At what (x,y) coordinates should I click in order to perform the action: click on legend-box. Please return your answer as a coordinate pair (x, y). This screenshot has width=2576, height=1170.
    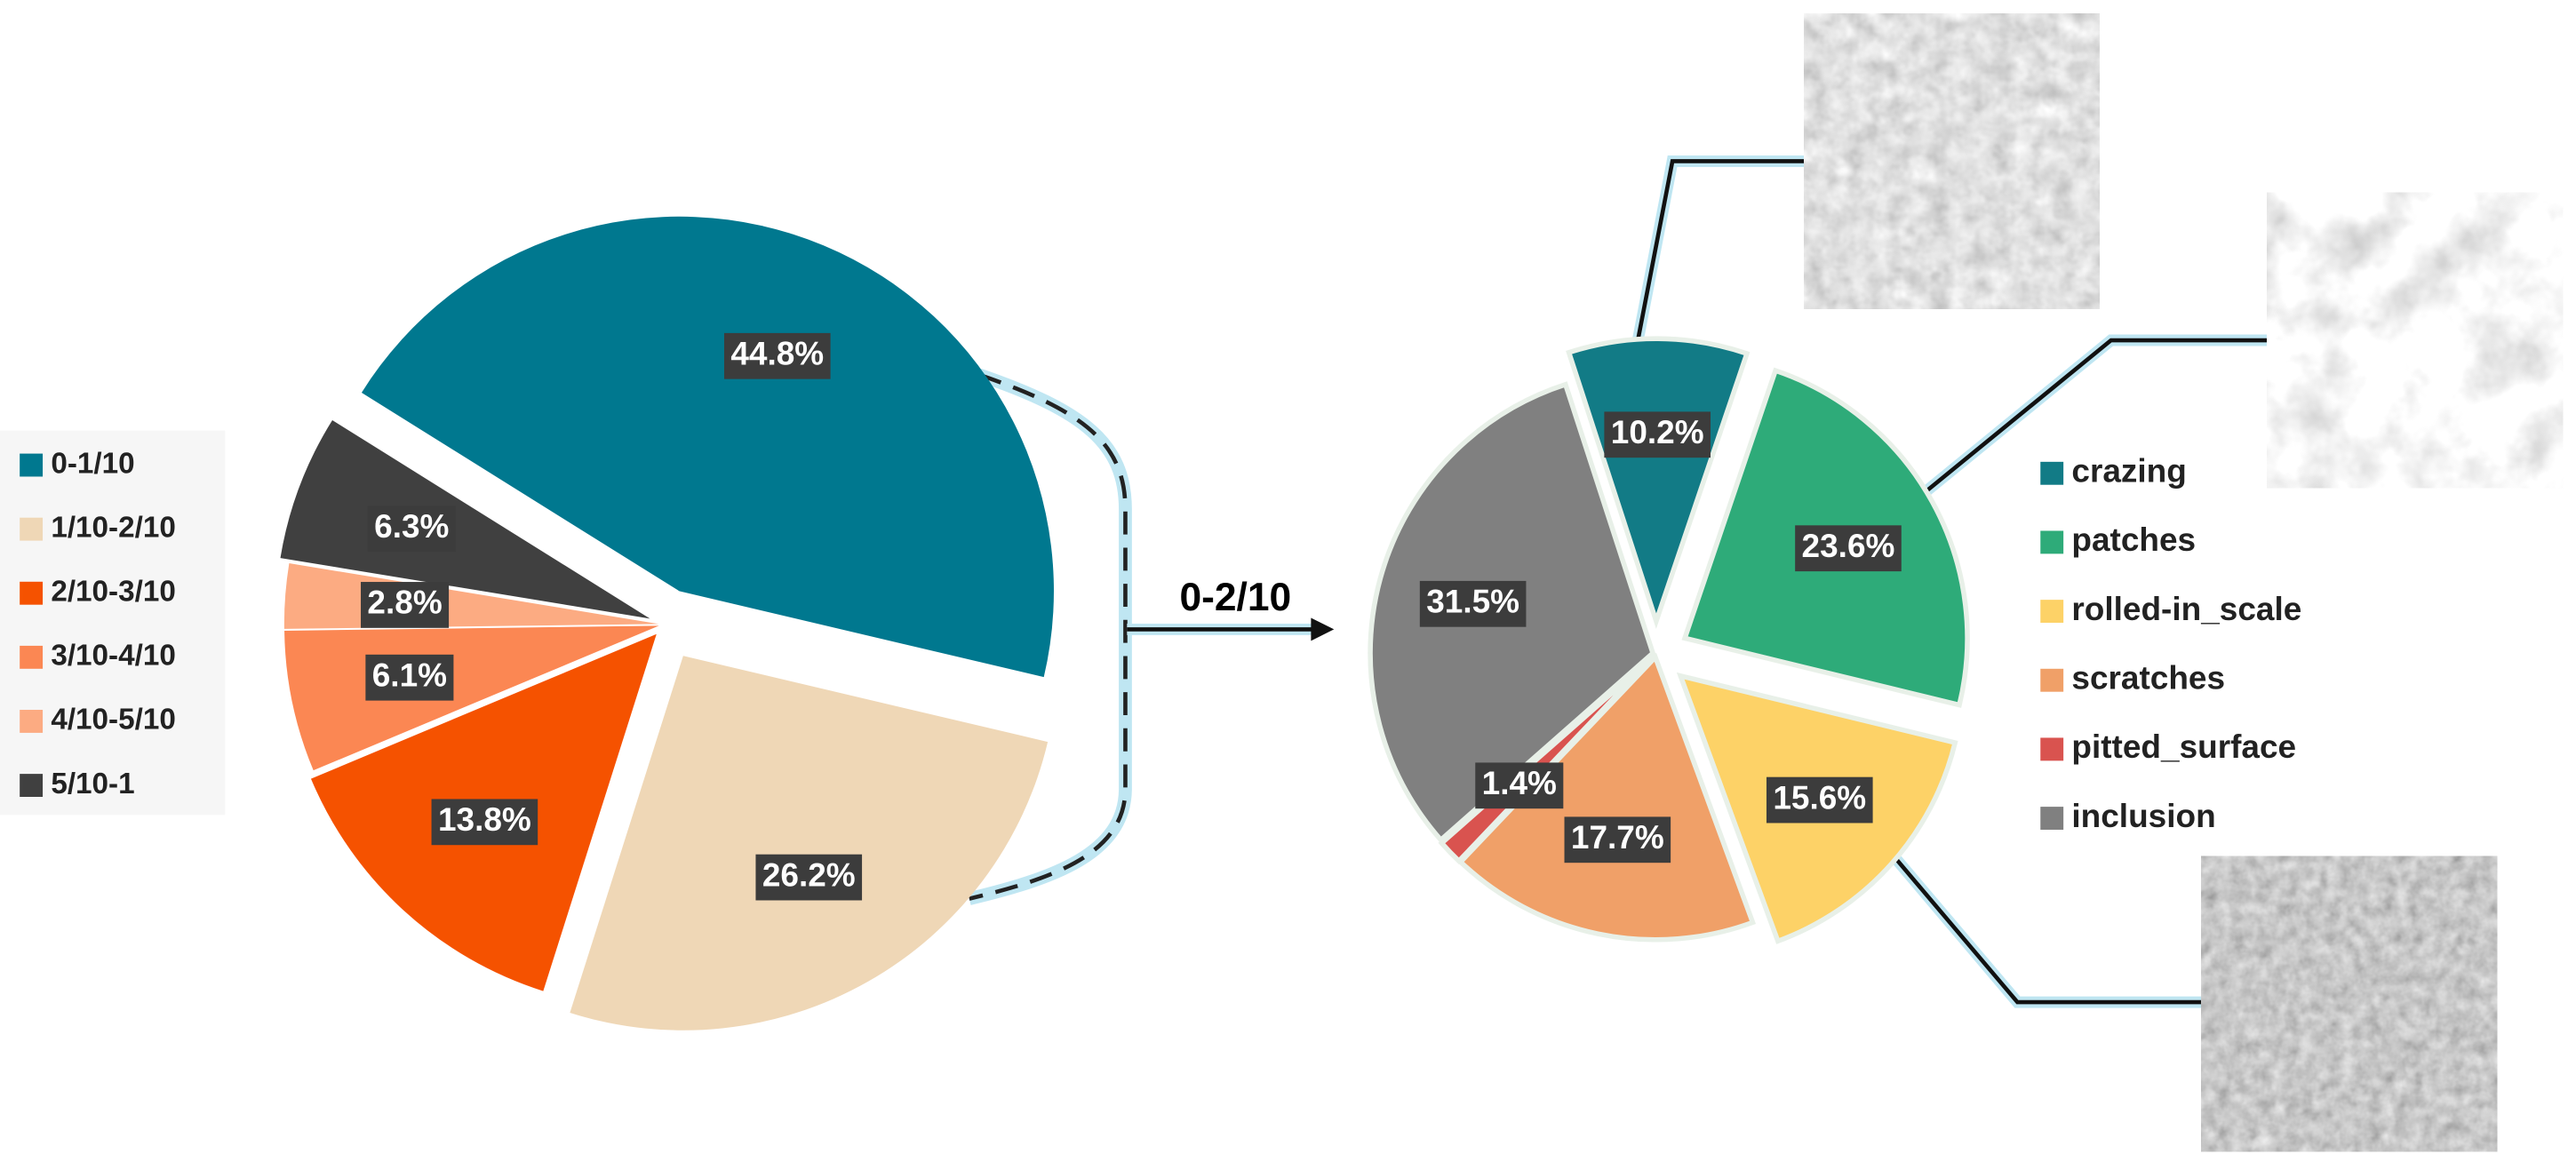
    Looking at the image, I should click on (113, 623).